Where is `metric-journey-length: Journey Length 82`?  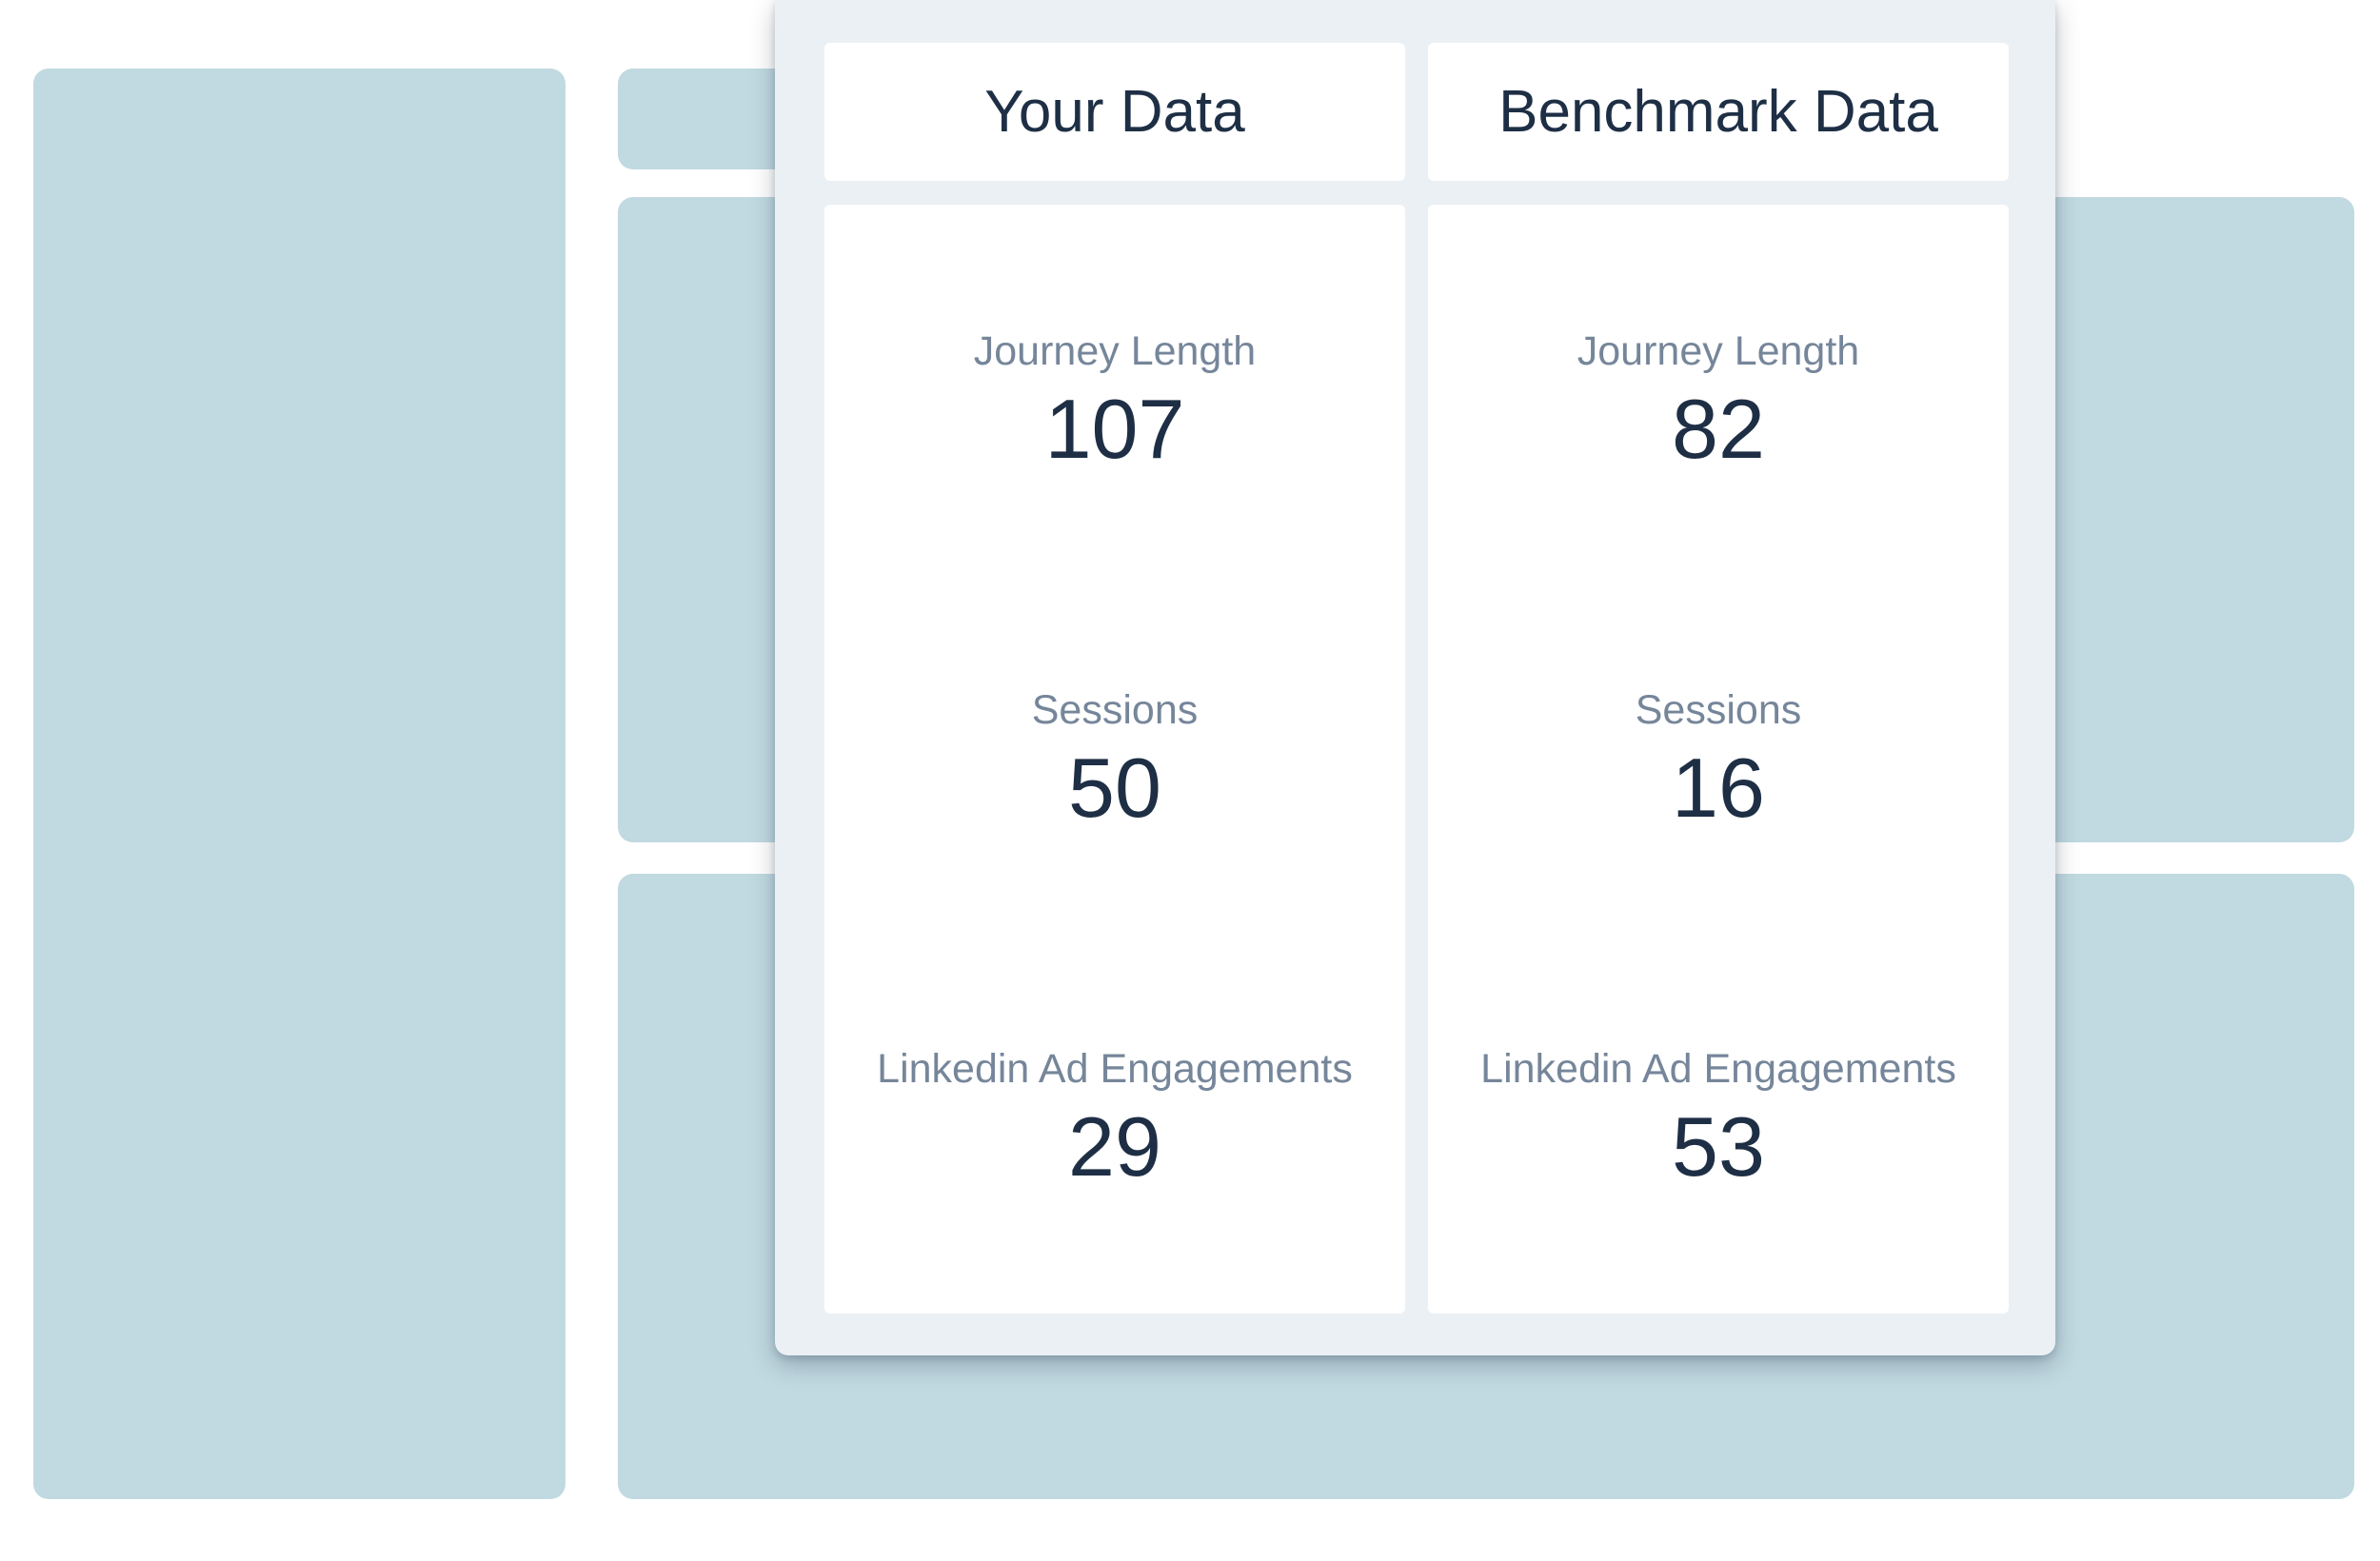
metric-journey-length: Journey Length 82 is located at coordinates (1718, 401).